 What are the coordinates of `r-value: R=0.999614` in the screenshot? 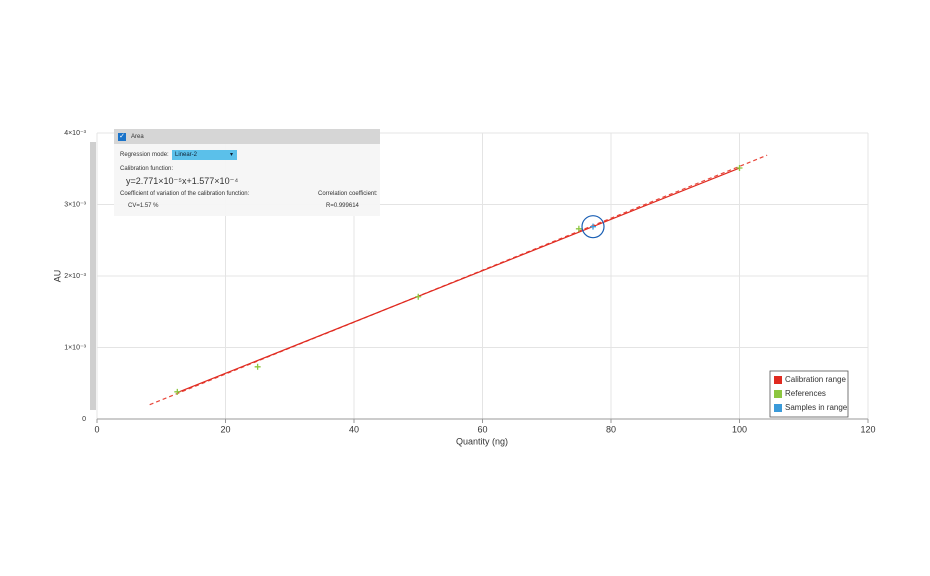 It's located at (342, 206).